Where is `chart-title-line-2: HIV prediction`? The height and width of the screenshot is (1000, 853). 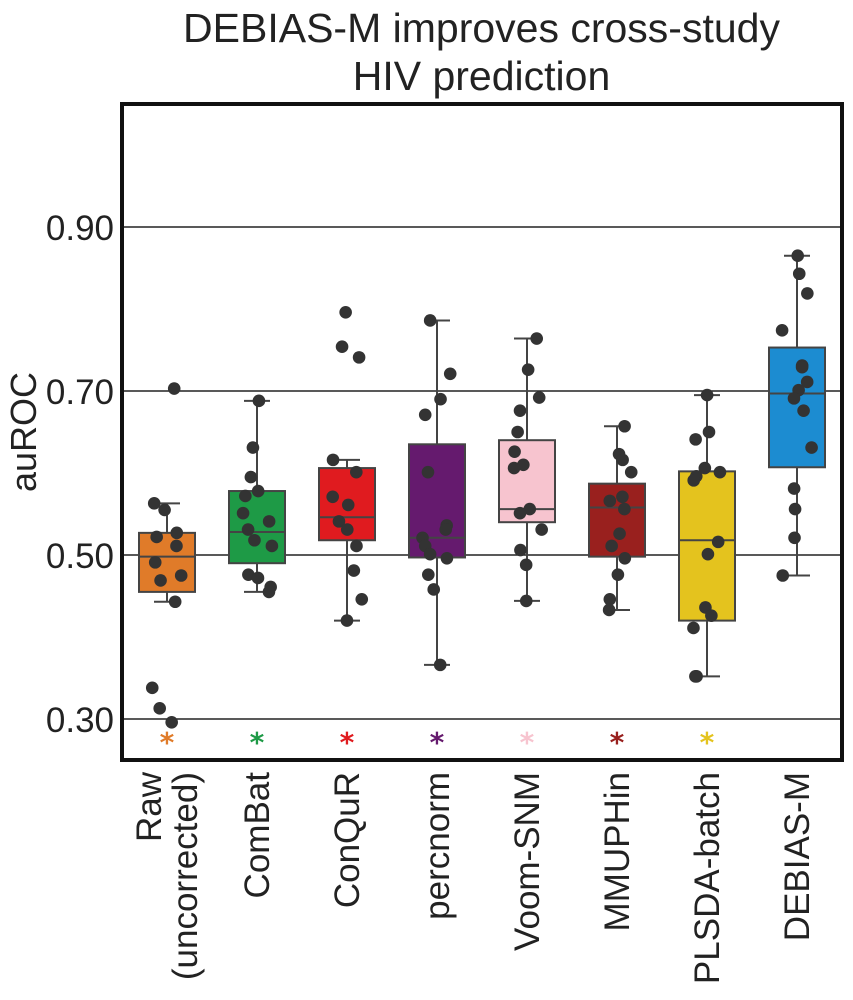
chart-title-line-2: HIV prediction is located at coordinates (481, 76).